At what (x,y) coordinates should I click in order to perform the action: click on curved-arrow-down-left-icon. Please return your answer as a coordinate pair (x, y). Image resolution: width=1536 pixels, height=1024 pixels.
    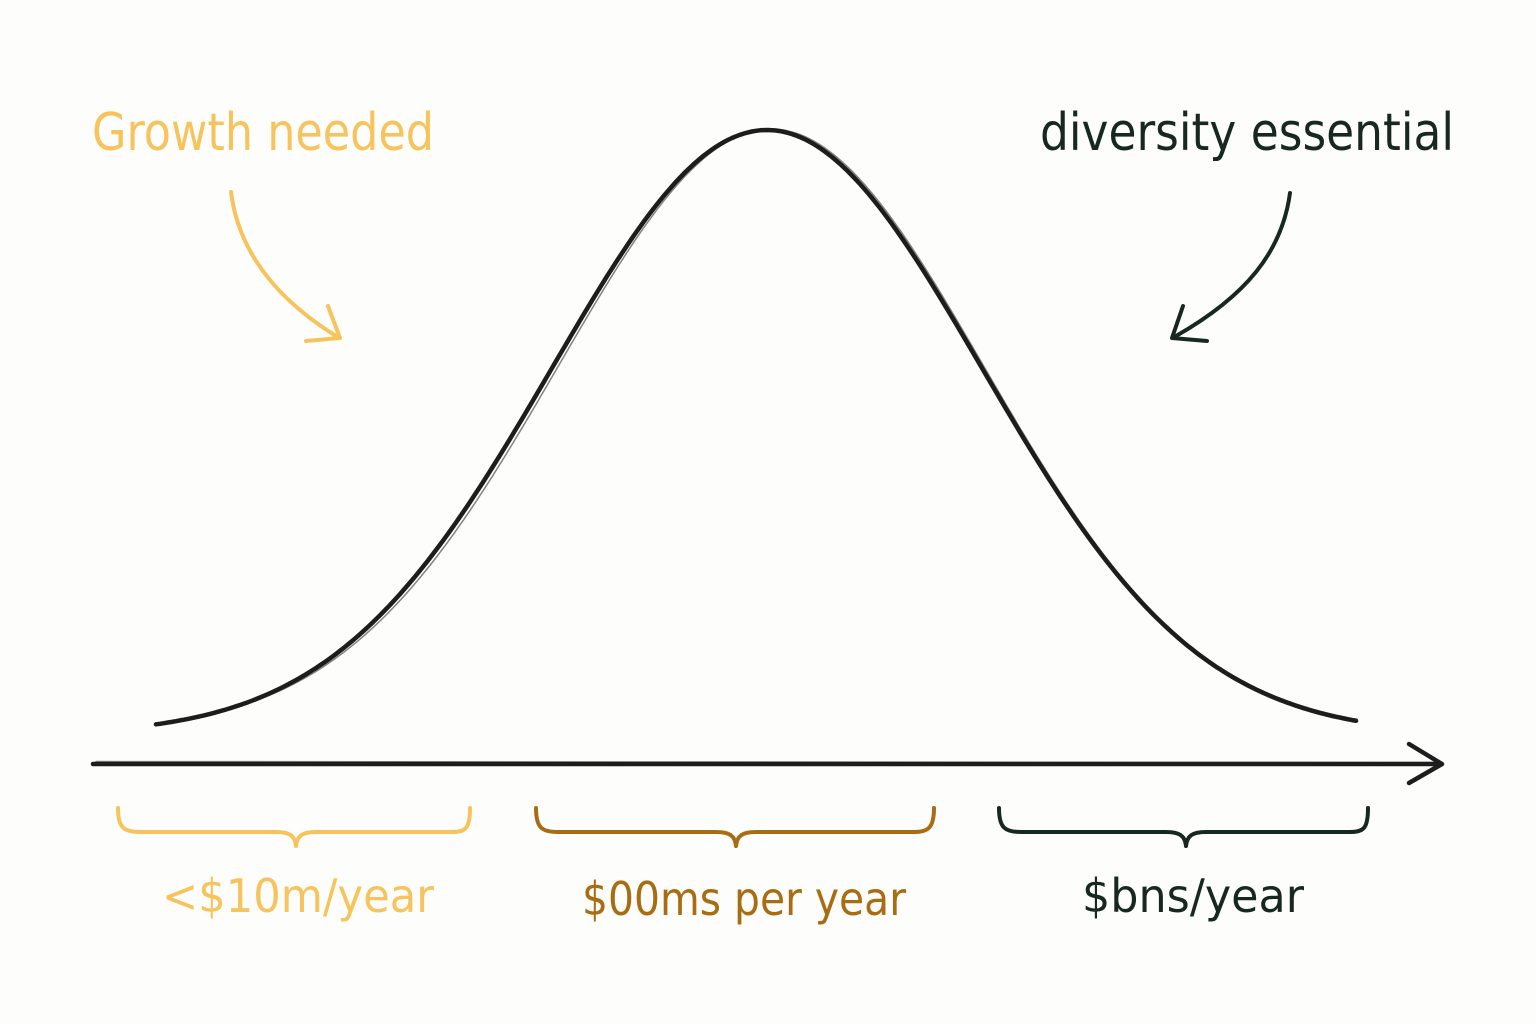
    Looking at the image, I should click on (1231, 267).